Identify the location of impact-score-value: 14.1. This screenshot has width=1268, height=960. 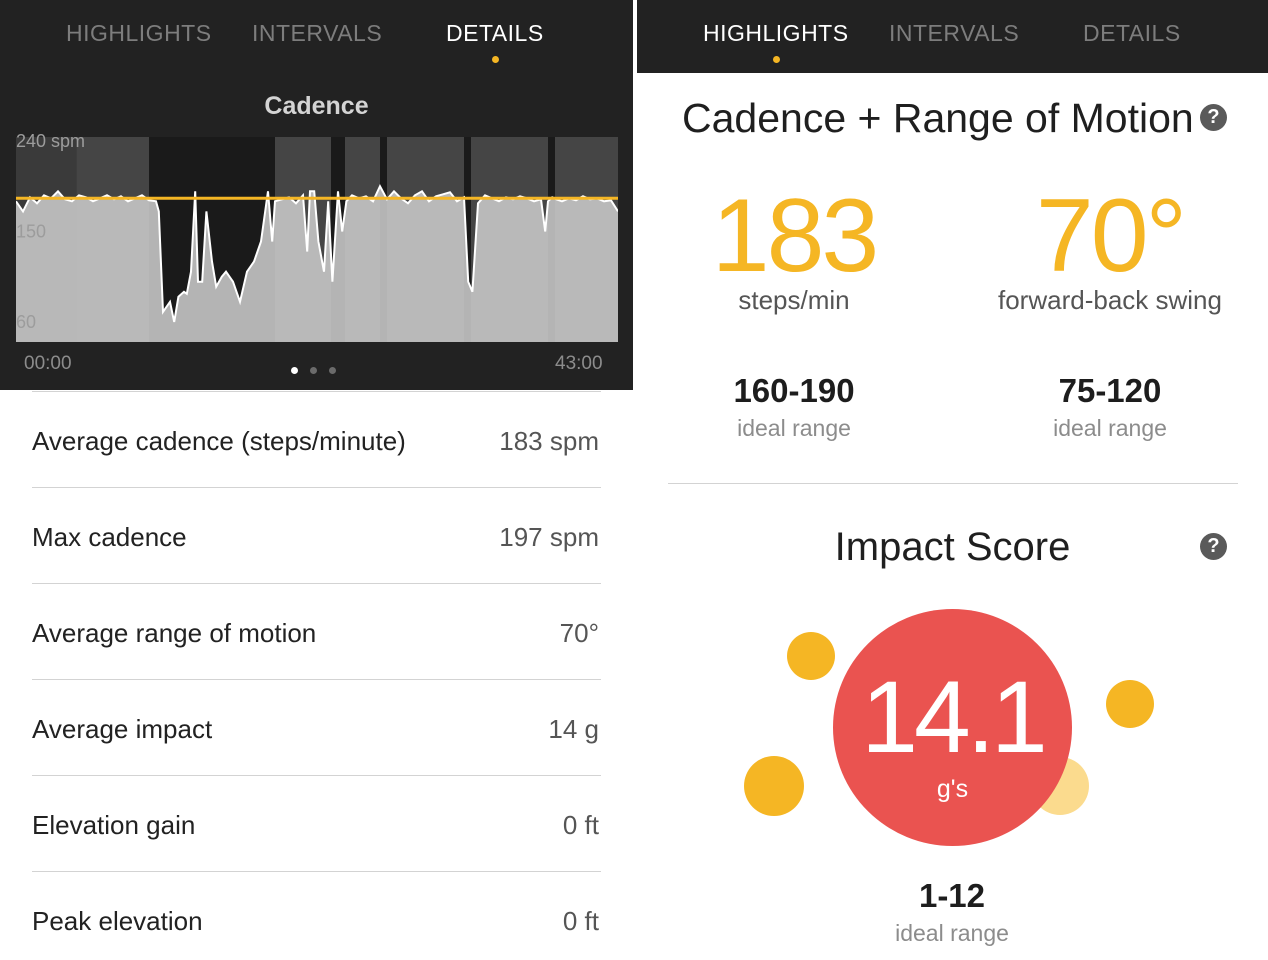
(954, 717).